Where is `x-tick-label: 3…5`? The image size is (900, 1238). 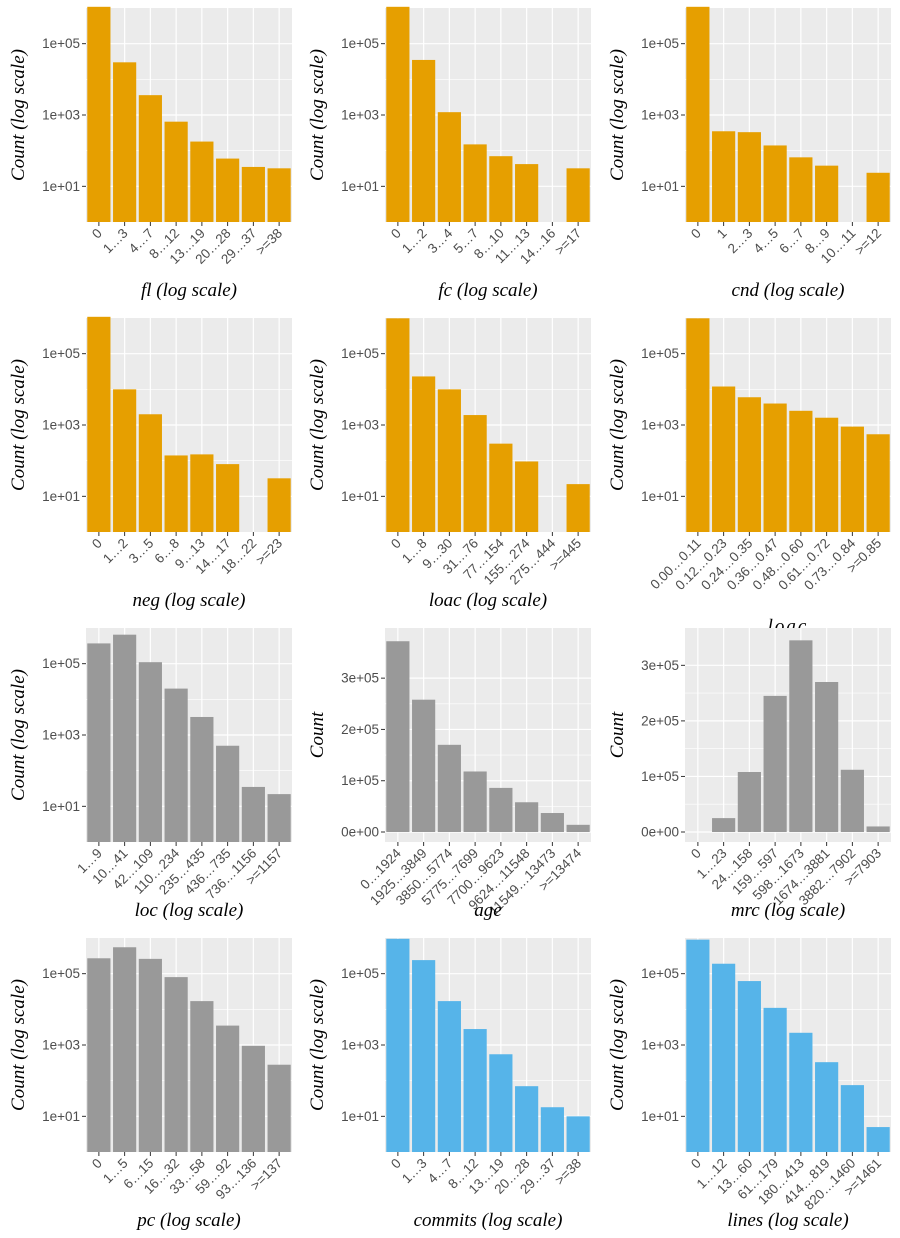
x-tick-label: 3…5 is located at coordinates (141, 551).